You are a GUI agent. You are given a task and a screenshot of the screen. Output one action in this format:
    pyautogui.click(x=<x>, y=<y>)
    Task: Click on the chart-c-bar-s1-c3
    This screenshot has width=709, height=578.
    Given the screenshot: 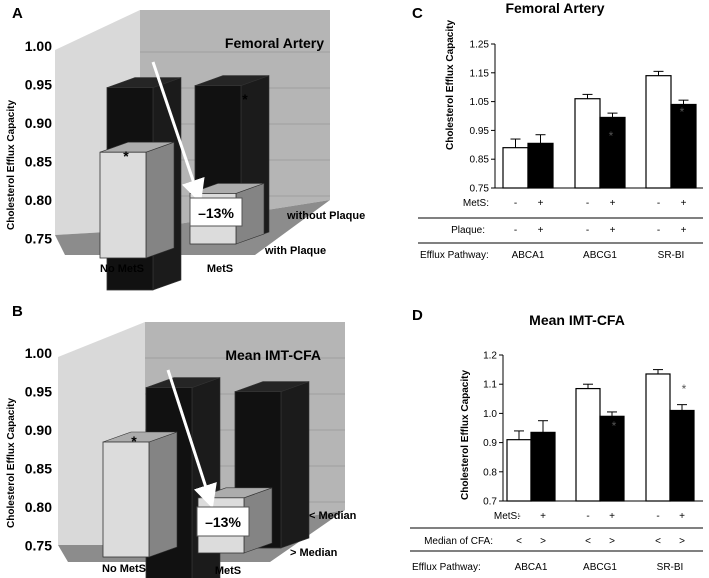 What is the action you would take?
    pyautogui.click(x=658, y=132)
    